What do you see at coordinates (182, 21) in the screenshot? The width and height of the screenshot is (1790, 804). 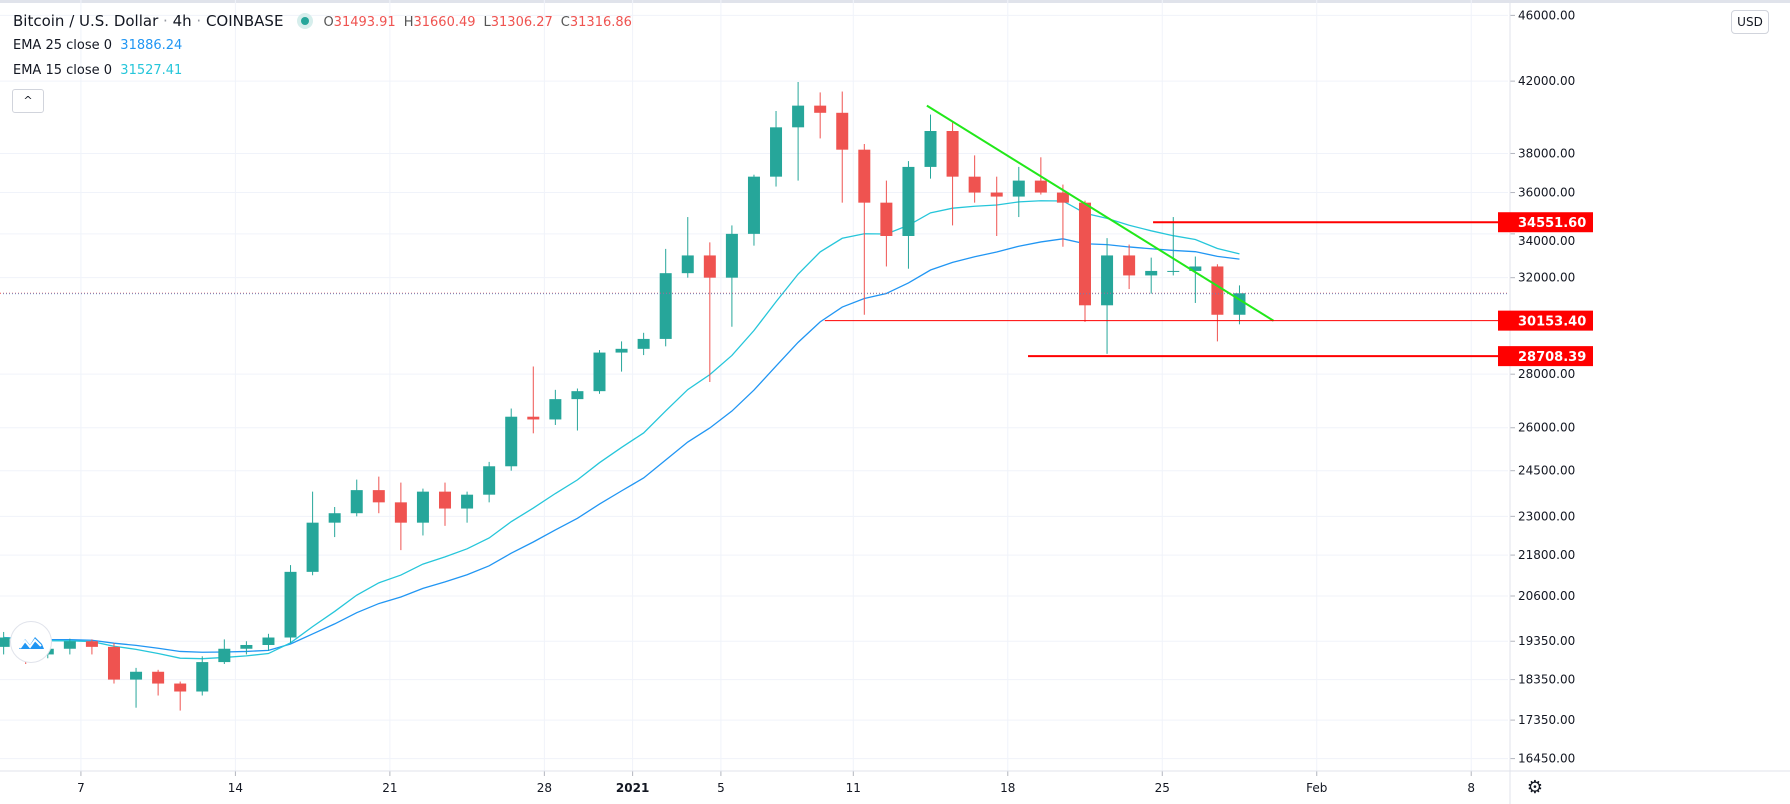 I see `interval: 4h` at bounding box center [182, 21].